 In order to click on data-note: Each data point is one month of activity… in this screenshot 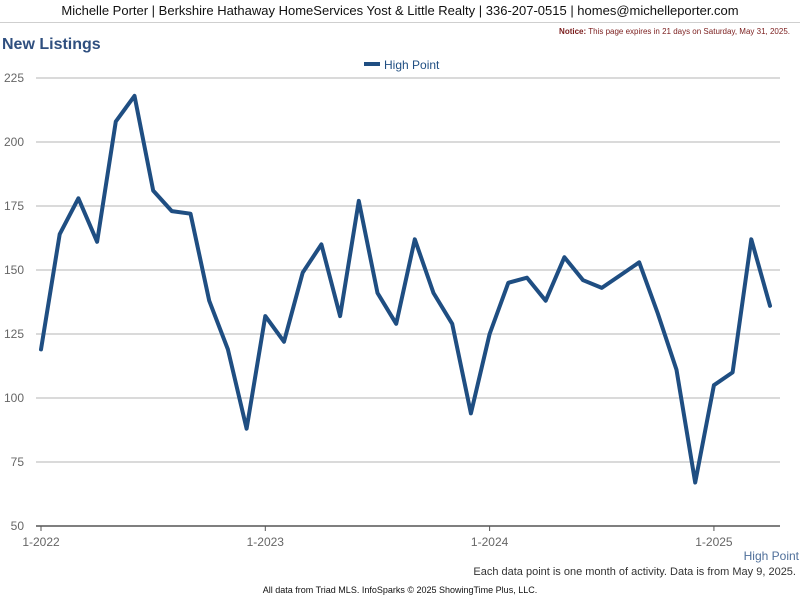, I will do `click(634, 572)`.